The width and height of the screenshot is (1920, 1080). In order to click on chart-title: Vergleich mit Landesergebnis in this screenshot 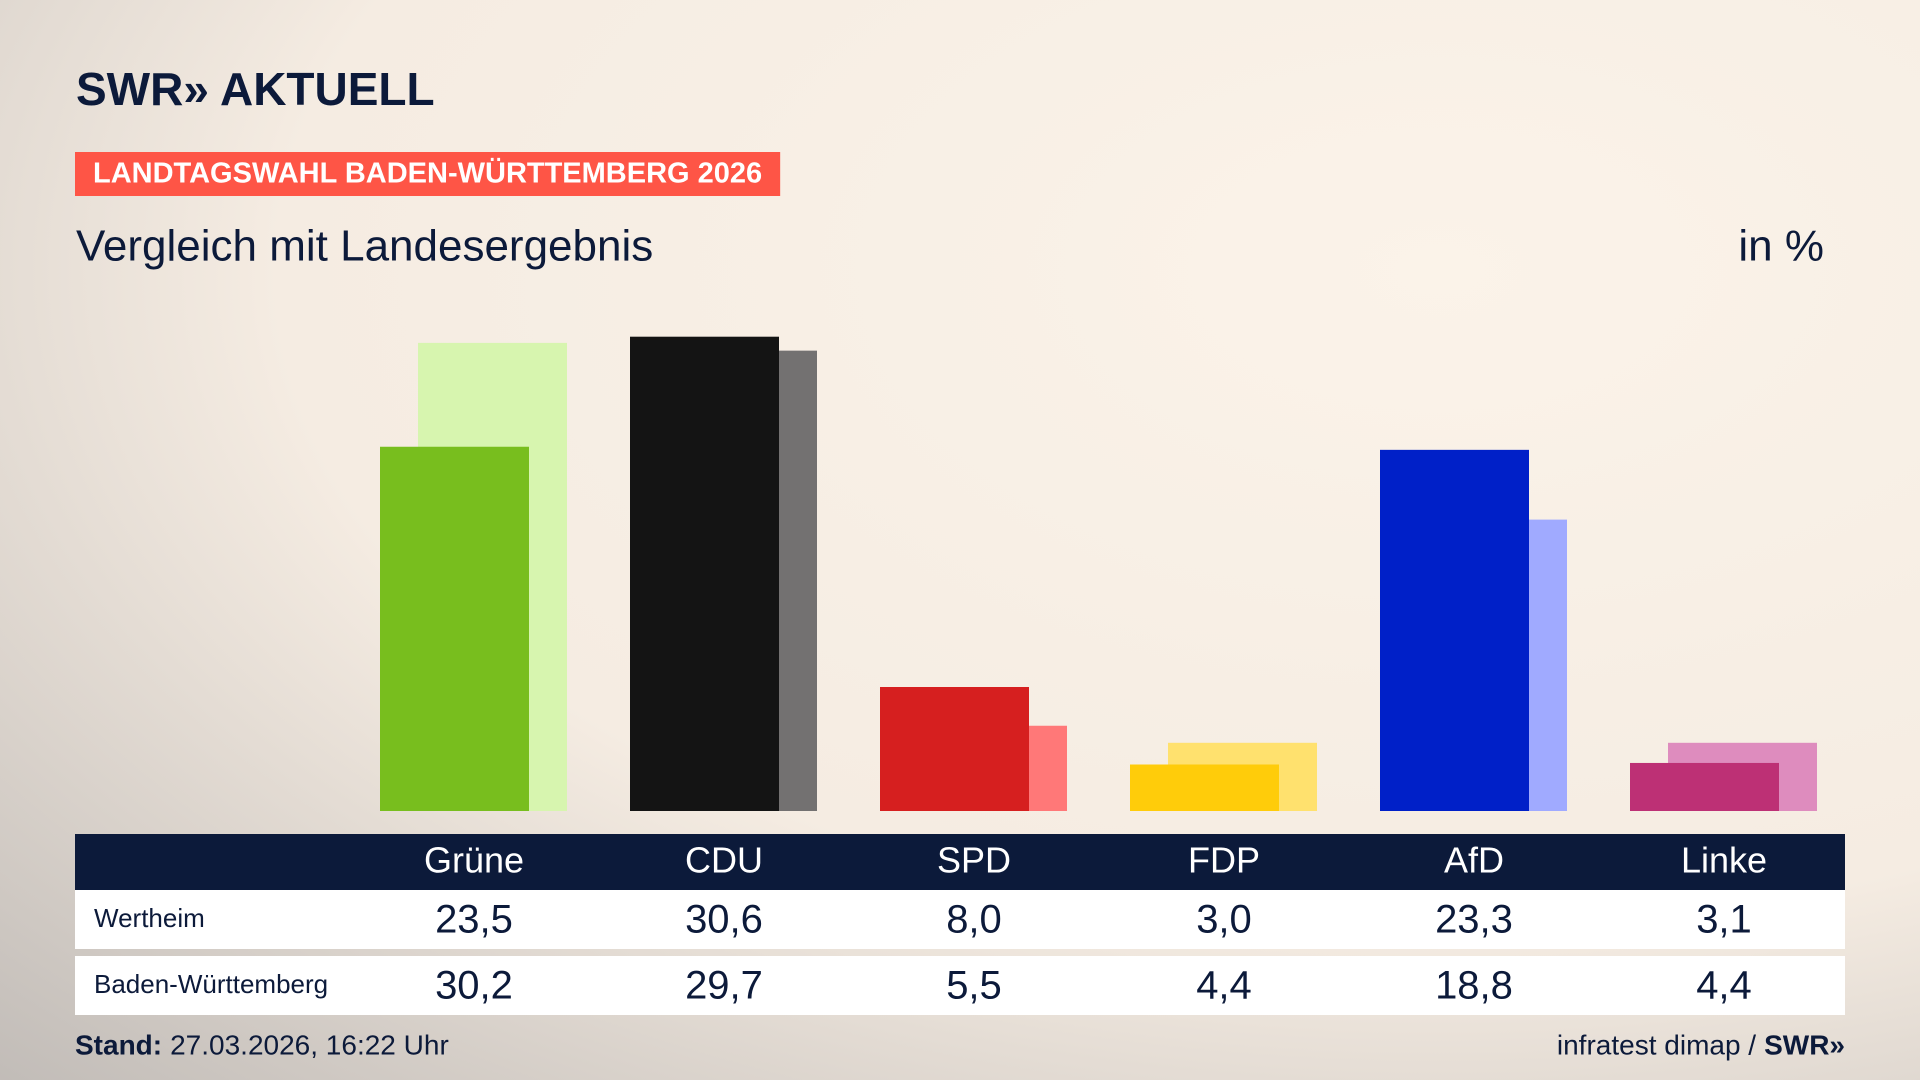, I will do `click(364, 246)`.